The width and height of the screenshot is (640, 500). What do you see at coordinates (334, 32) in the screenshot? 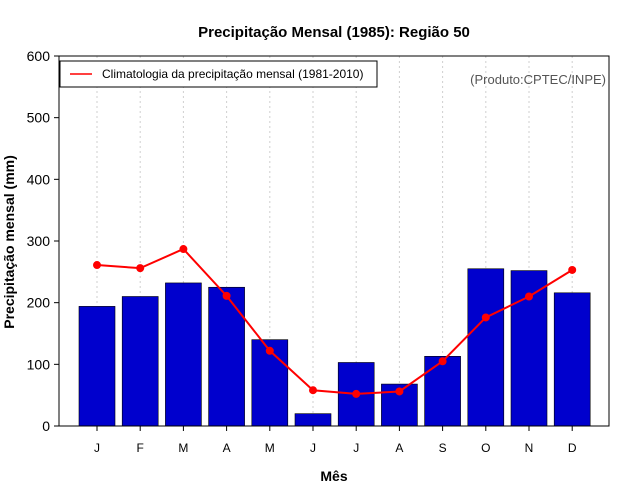
I see `chart-title: Precipitação Mensal (1985): Região 50` at bounding box center [334, 32].